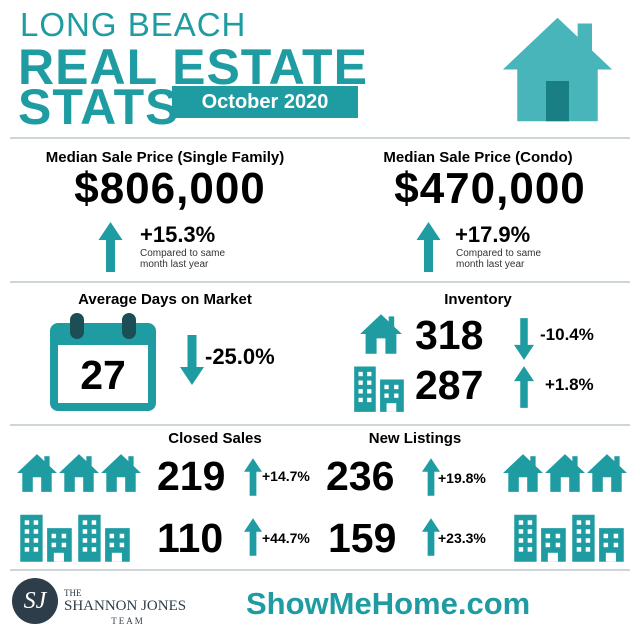  Describe the element at coordinates (73, 593) in the screenshot. I see `logo-the: THE` at that location.